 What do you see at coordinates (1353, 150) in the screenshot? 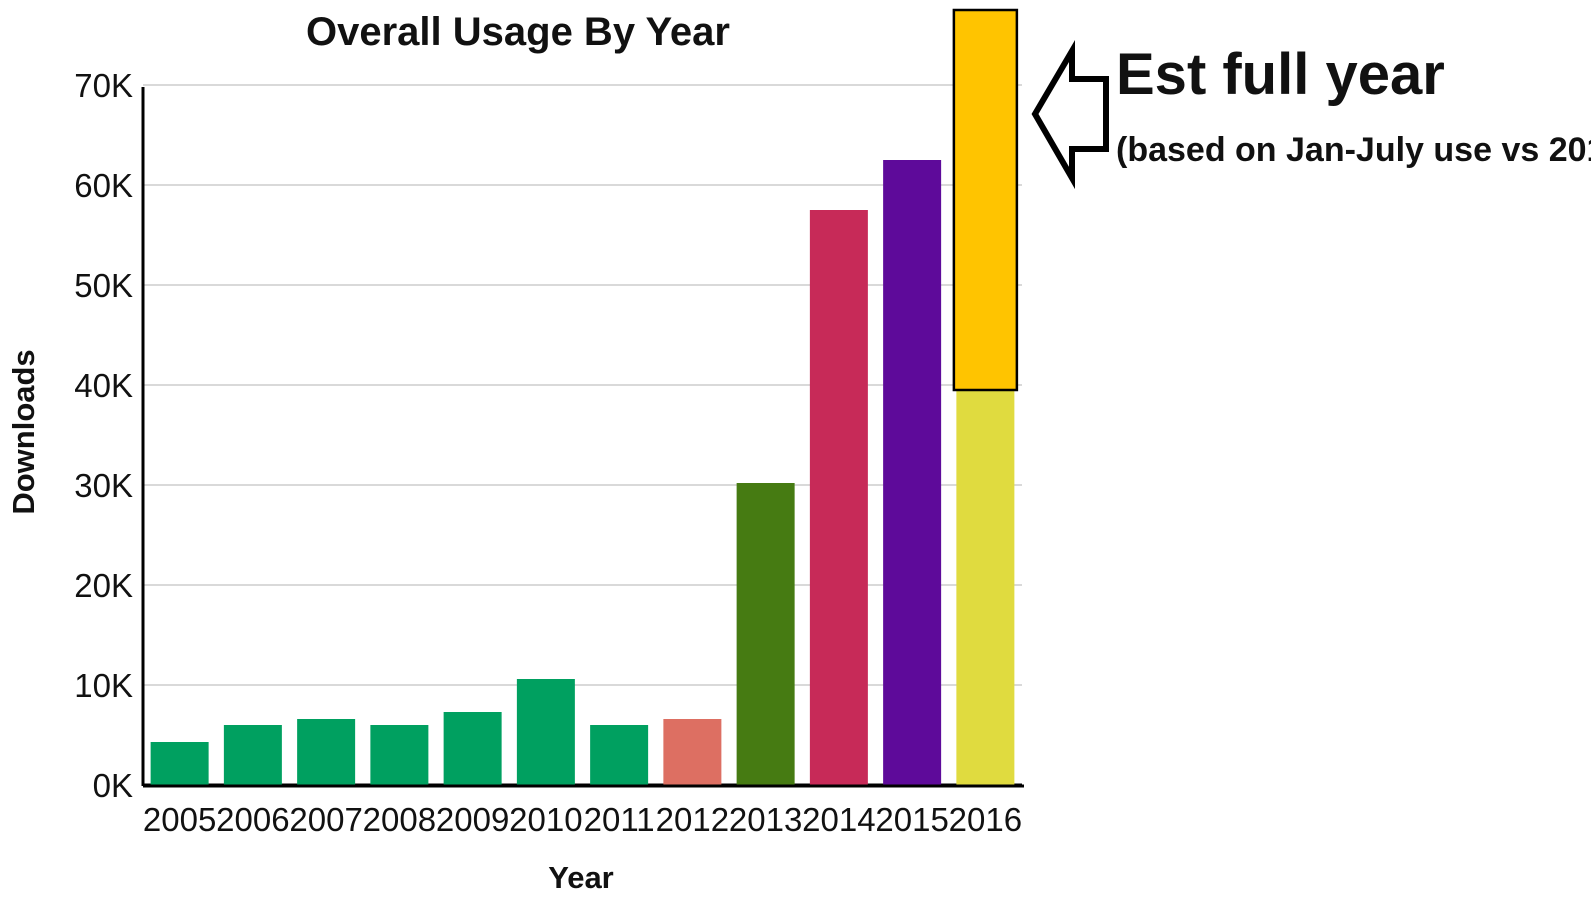
I see `estimate-note: (based on Jan-July use vs 2015)` at bounding box center [1353, 150].